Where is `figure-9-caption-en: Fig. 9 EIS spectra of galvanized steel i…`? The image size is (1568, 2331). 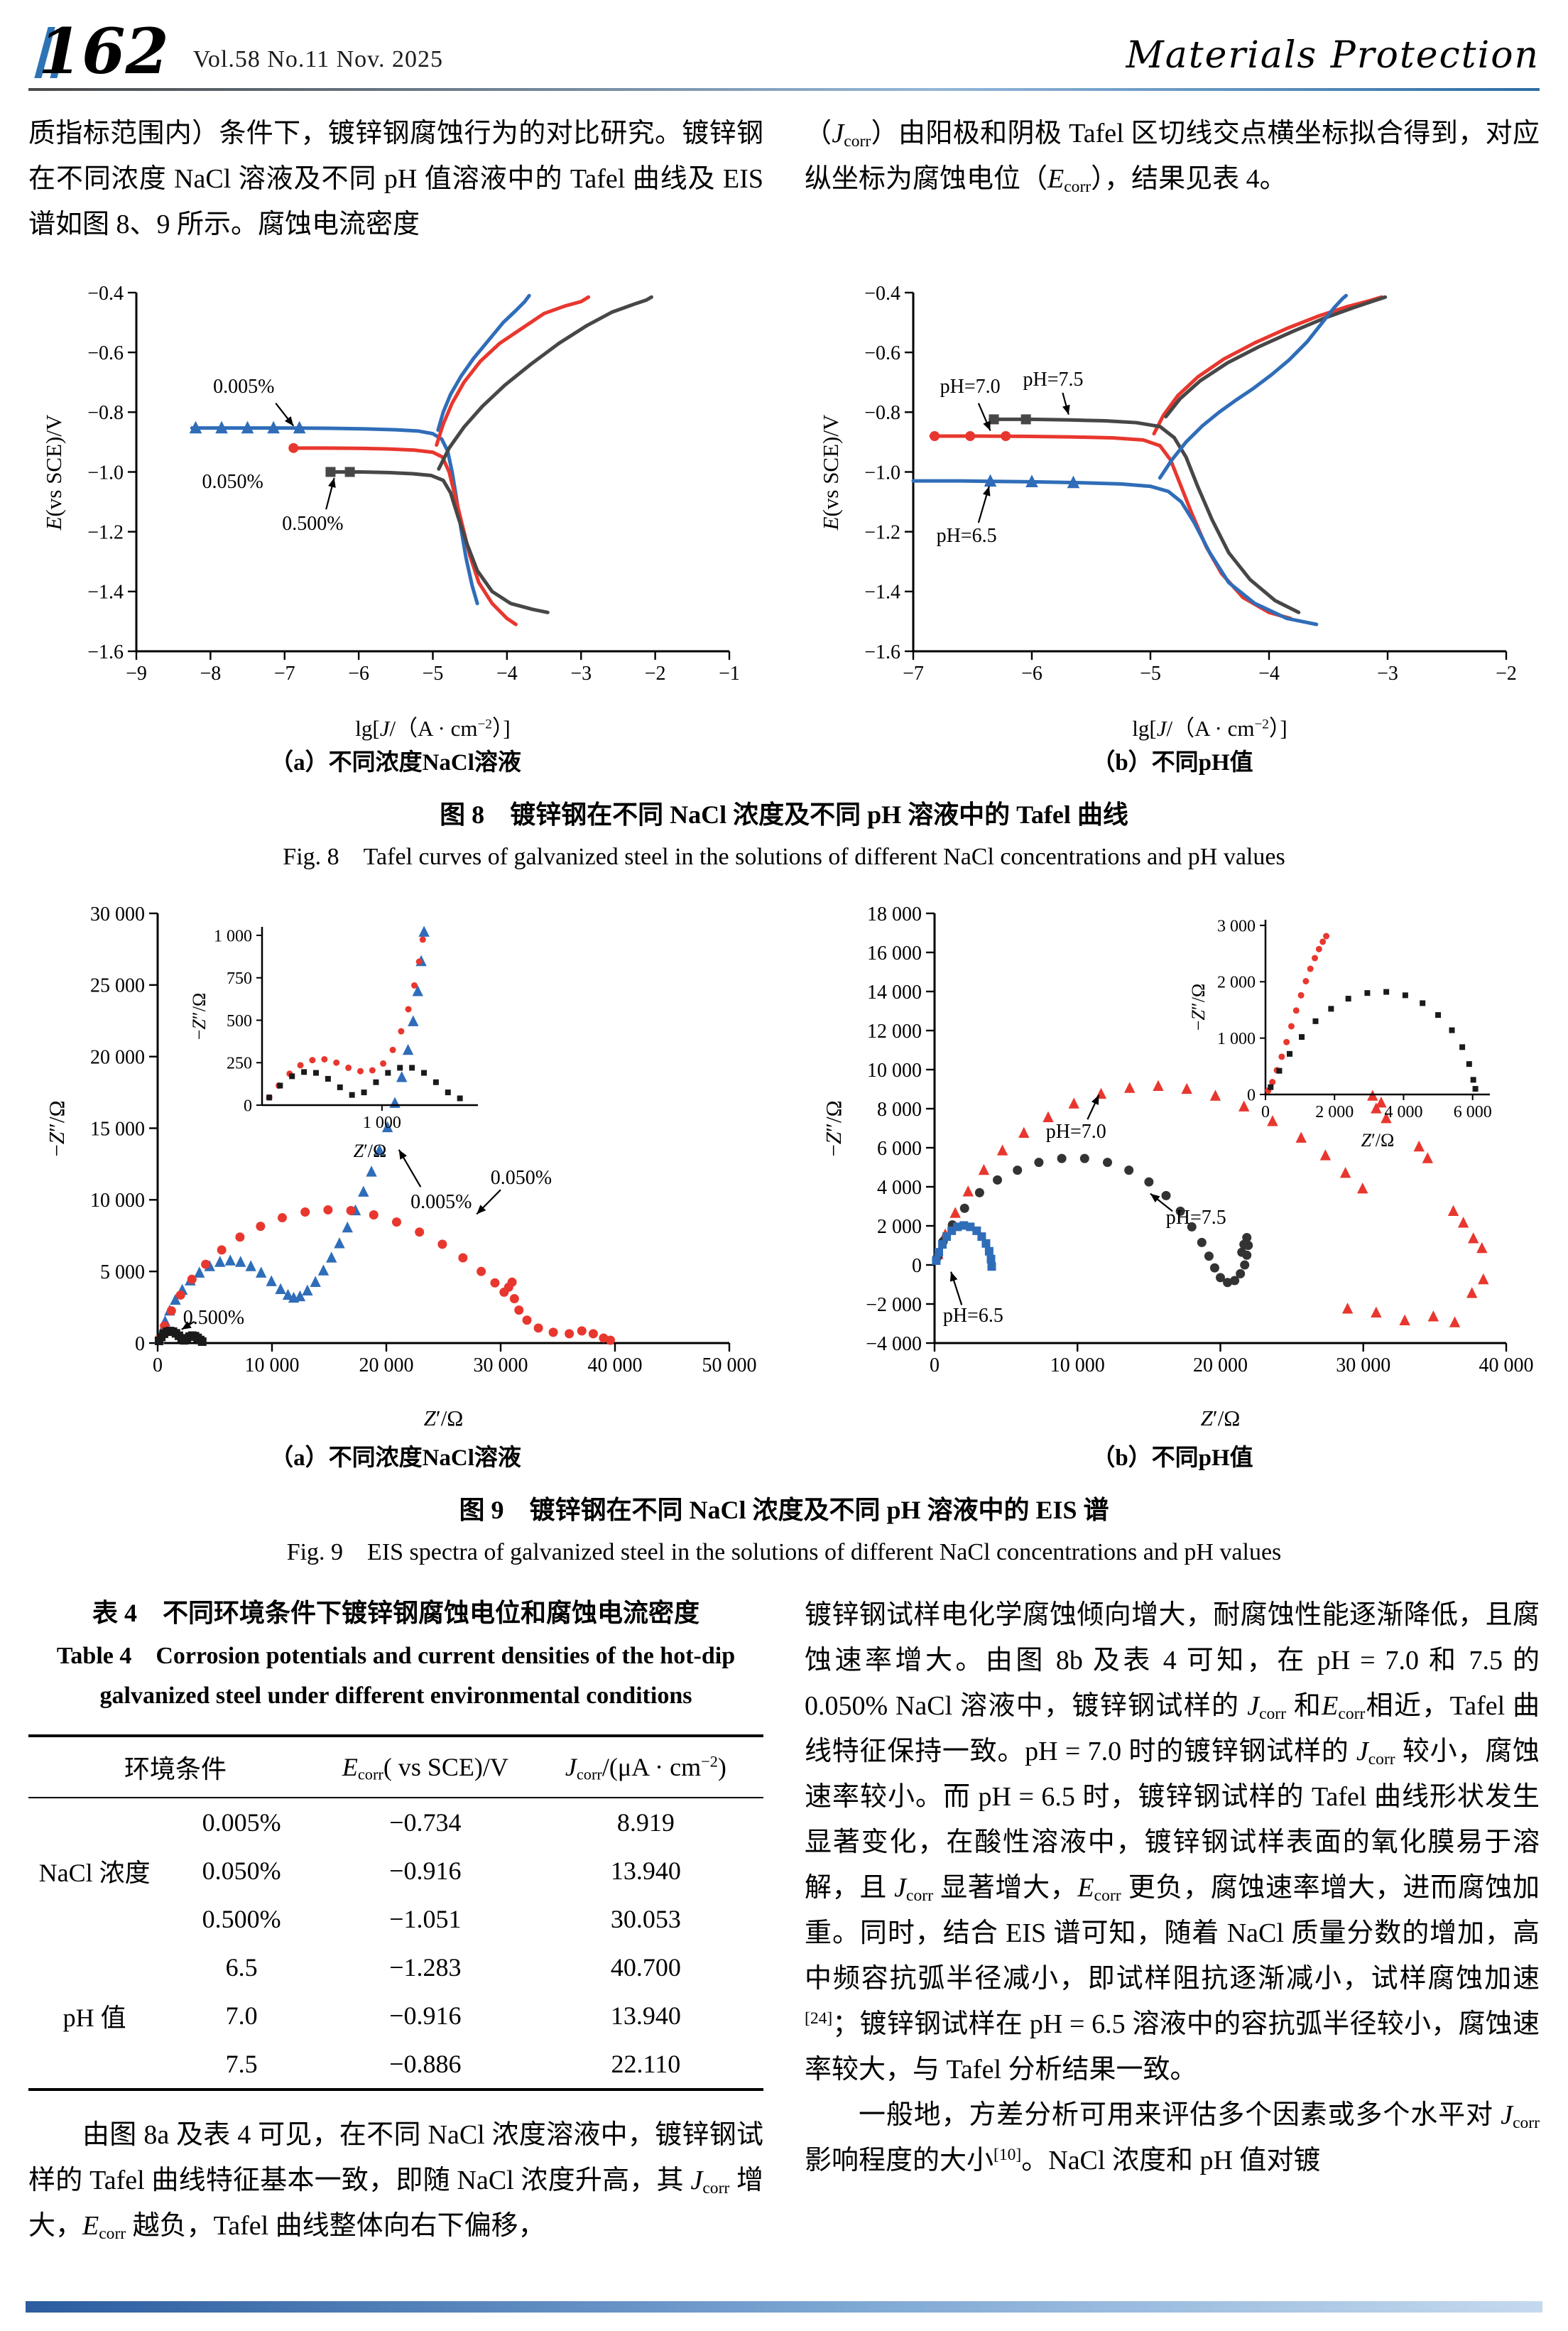 figure-9-caption-en: Fig. 9 EIS spectra of galvanized steel i… is located at coordinates (784, 1552).